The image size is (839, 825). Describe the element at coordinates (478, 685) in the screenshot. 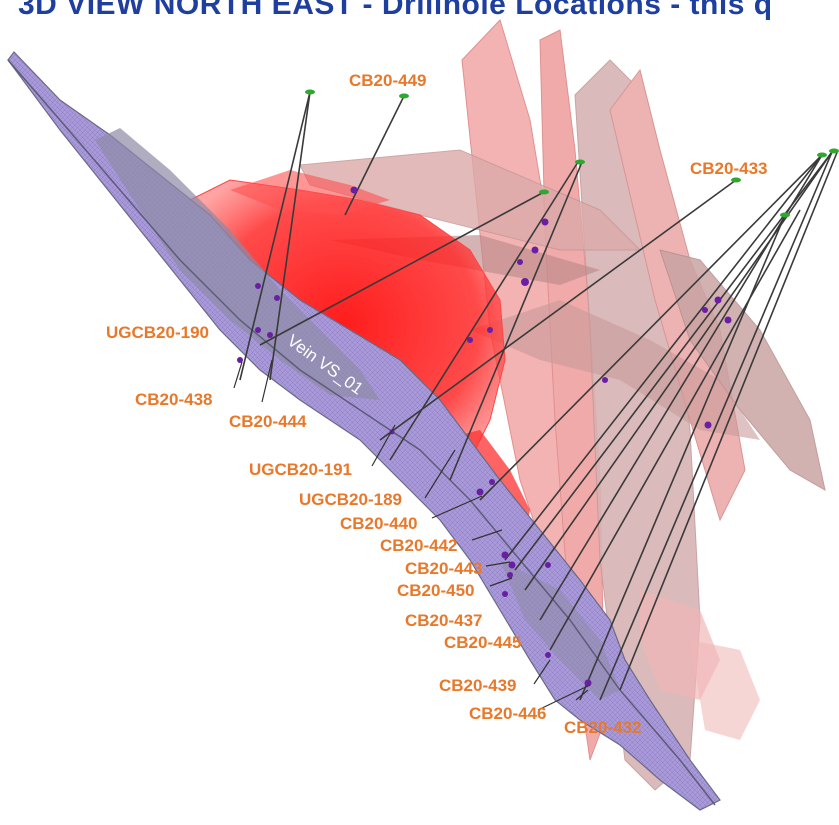

I see `hole-label-cb20-439: CB20-439` at that location.